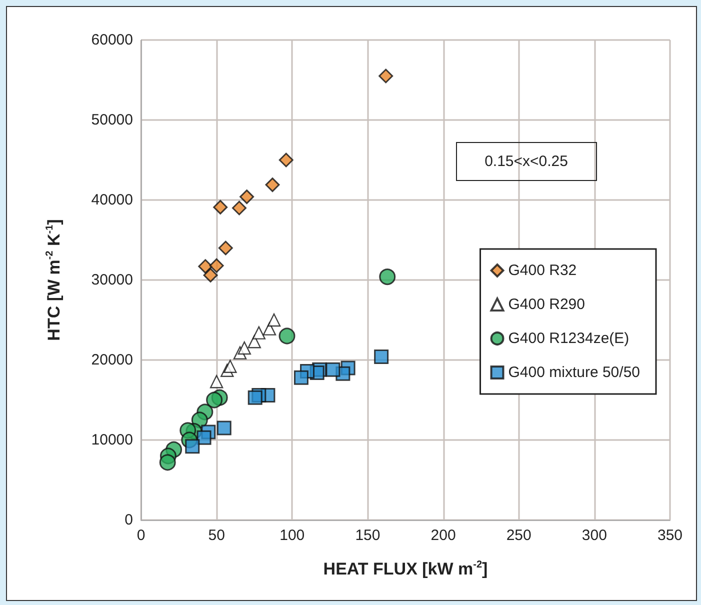  Describe the element at coordinates (292, 535) in the screenshot. I see `x-tick-label: 100` at that location.